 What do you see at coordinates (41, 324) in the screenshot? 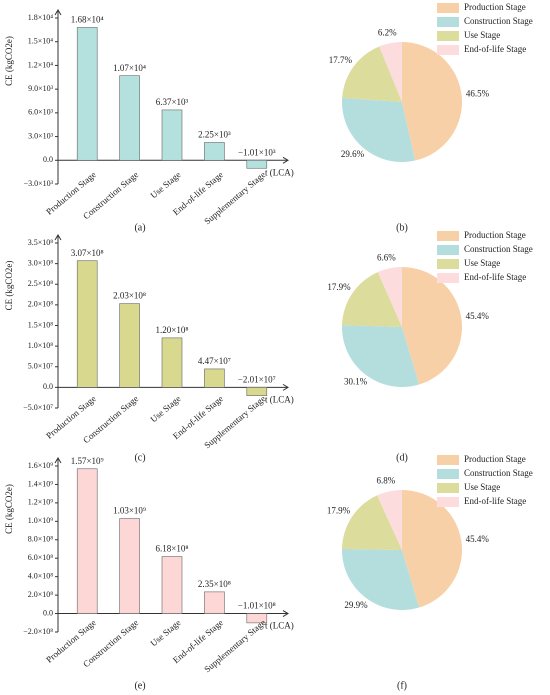
I see `y-tick-label: 1.5×10⁸` at bounding box center [41, 324].